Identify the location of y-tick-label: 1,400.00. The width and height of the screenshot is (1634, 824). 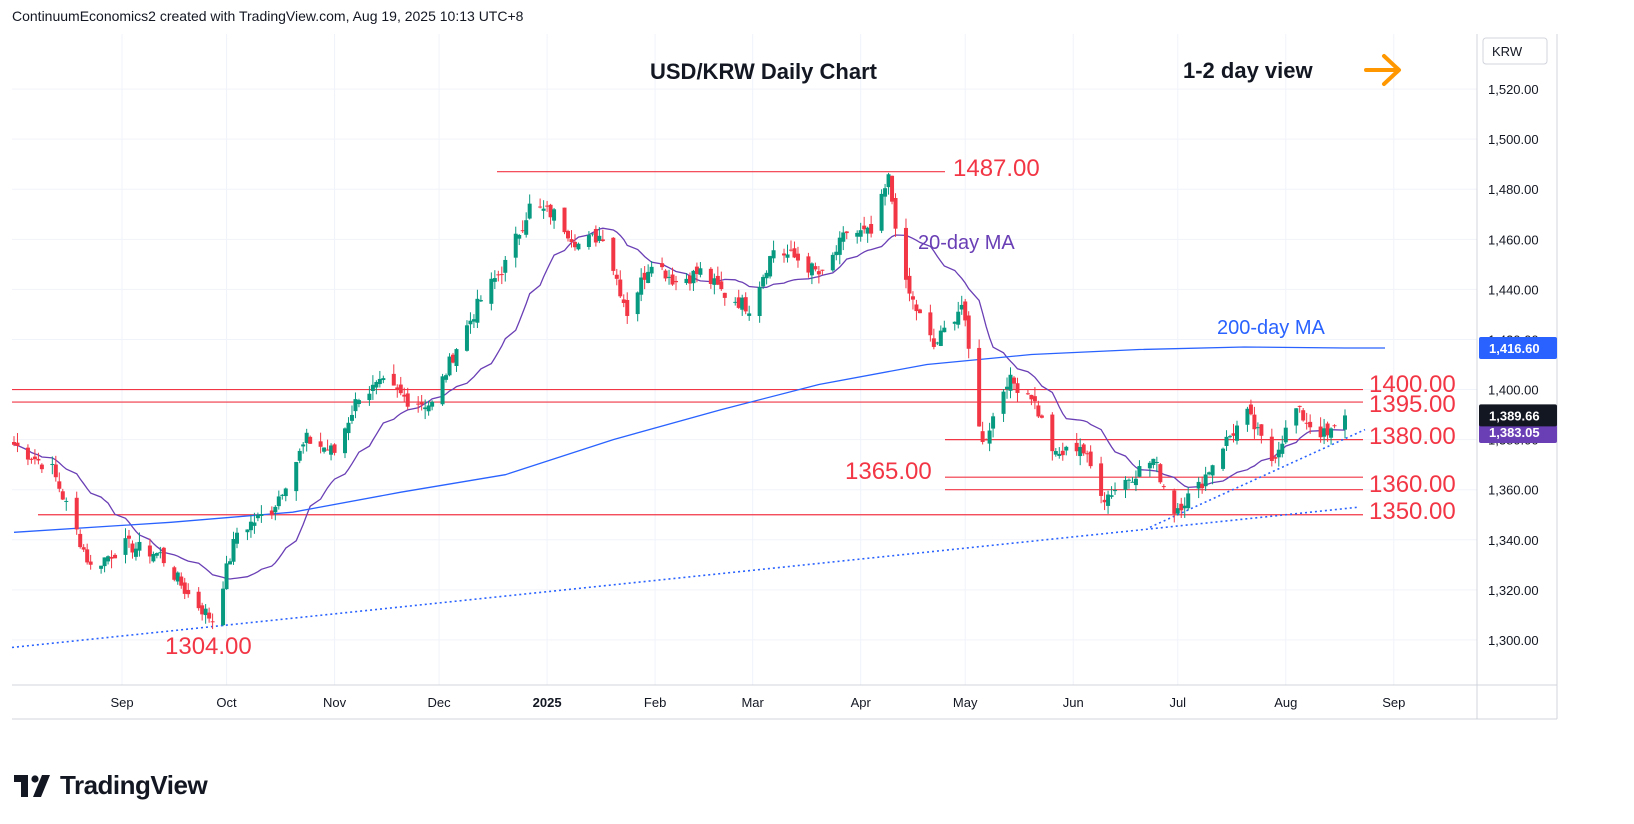
(1513, 390).